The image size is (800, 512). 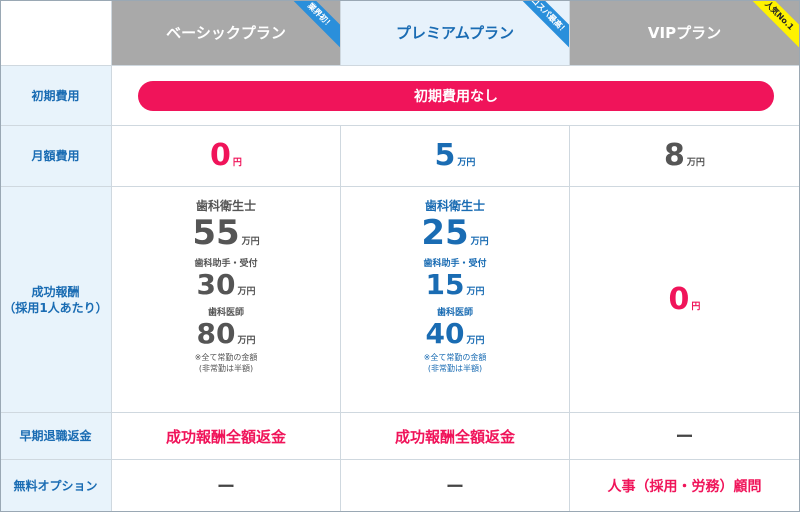 What do you see at coordinates (226, 368) in the screenshot?
I see `success-basic-note-line2: (非常勤は半額)` at bounding box center [226, 368].